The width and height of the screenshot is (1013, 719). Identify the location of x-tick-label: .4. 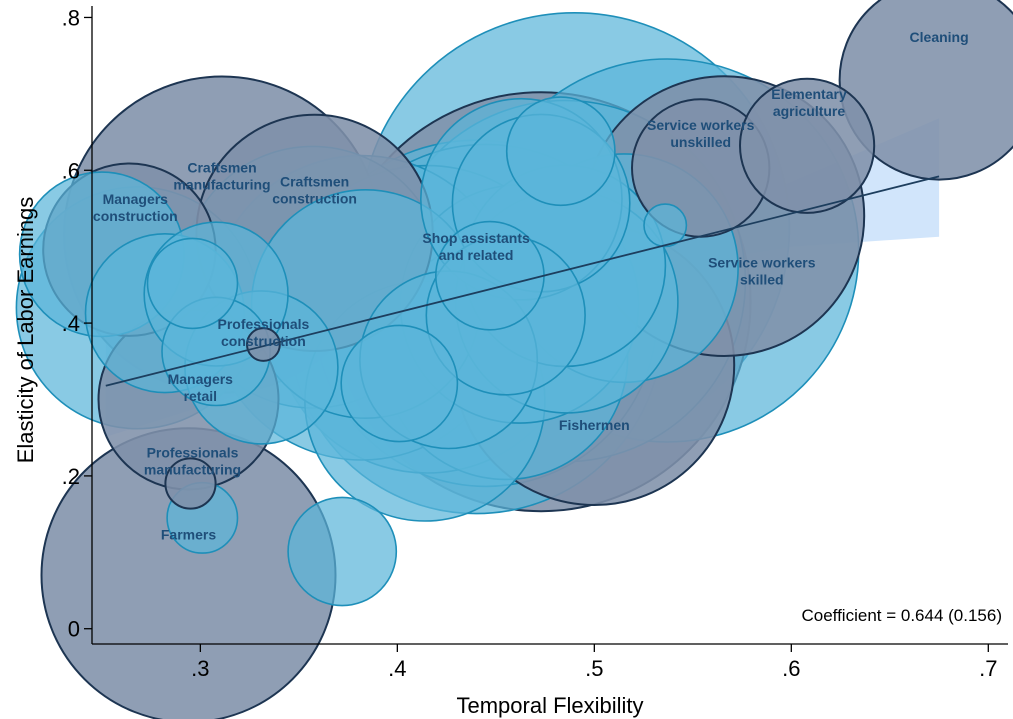
(397, 668).